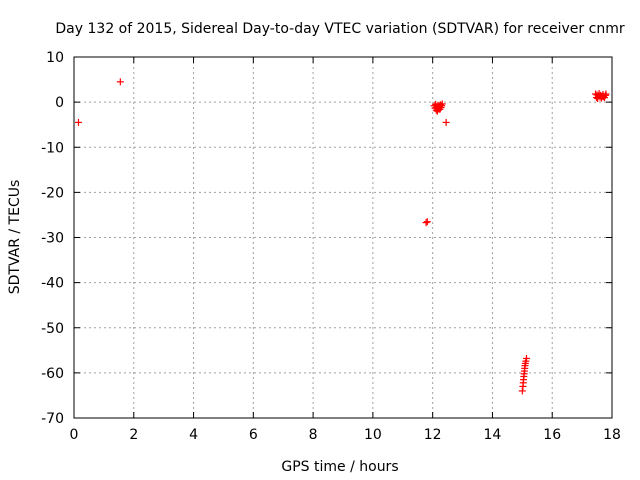 Image resolution: width=640 pixels, height=480 pixels. What do you see at coordinates (52, 374) in the screenshot?
I see `y-tick-label: -60` at bounding box center [52, 374].